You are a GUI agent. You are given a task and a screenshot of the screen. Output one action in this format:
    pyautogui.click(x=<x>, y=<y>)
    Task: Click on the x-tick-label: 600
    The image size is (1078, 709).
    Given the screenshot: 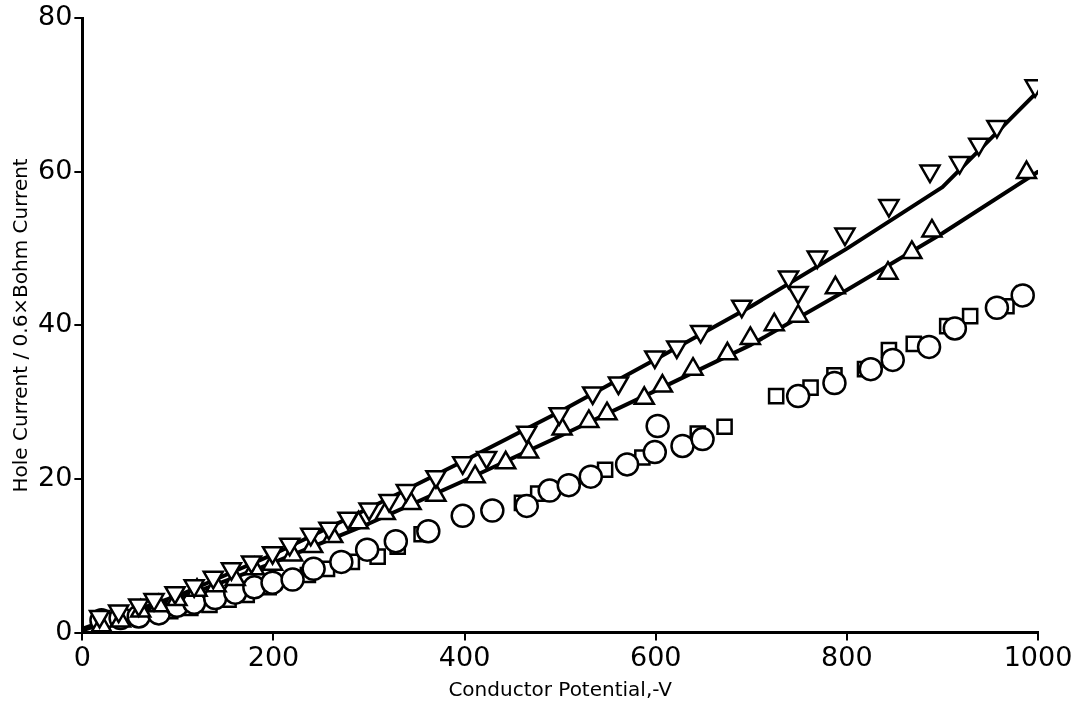 What is the action you would take?
    pyautogui.click(x=655, y=656)
    